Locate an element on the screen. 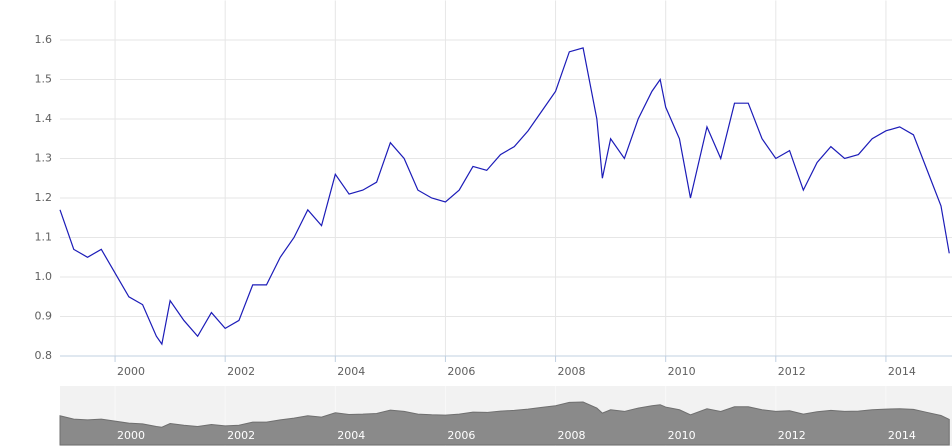 The image size is (952, 448). x-tick-label: 2002 is located at coordinates (241, 371).